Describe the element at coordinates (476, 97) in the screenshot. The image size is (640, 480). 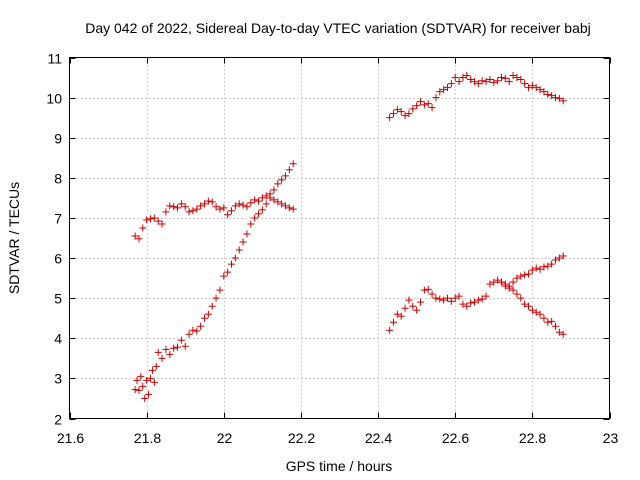
I see `series-track-upper-right` at that location.